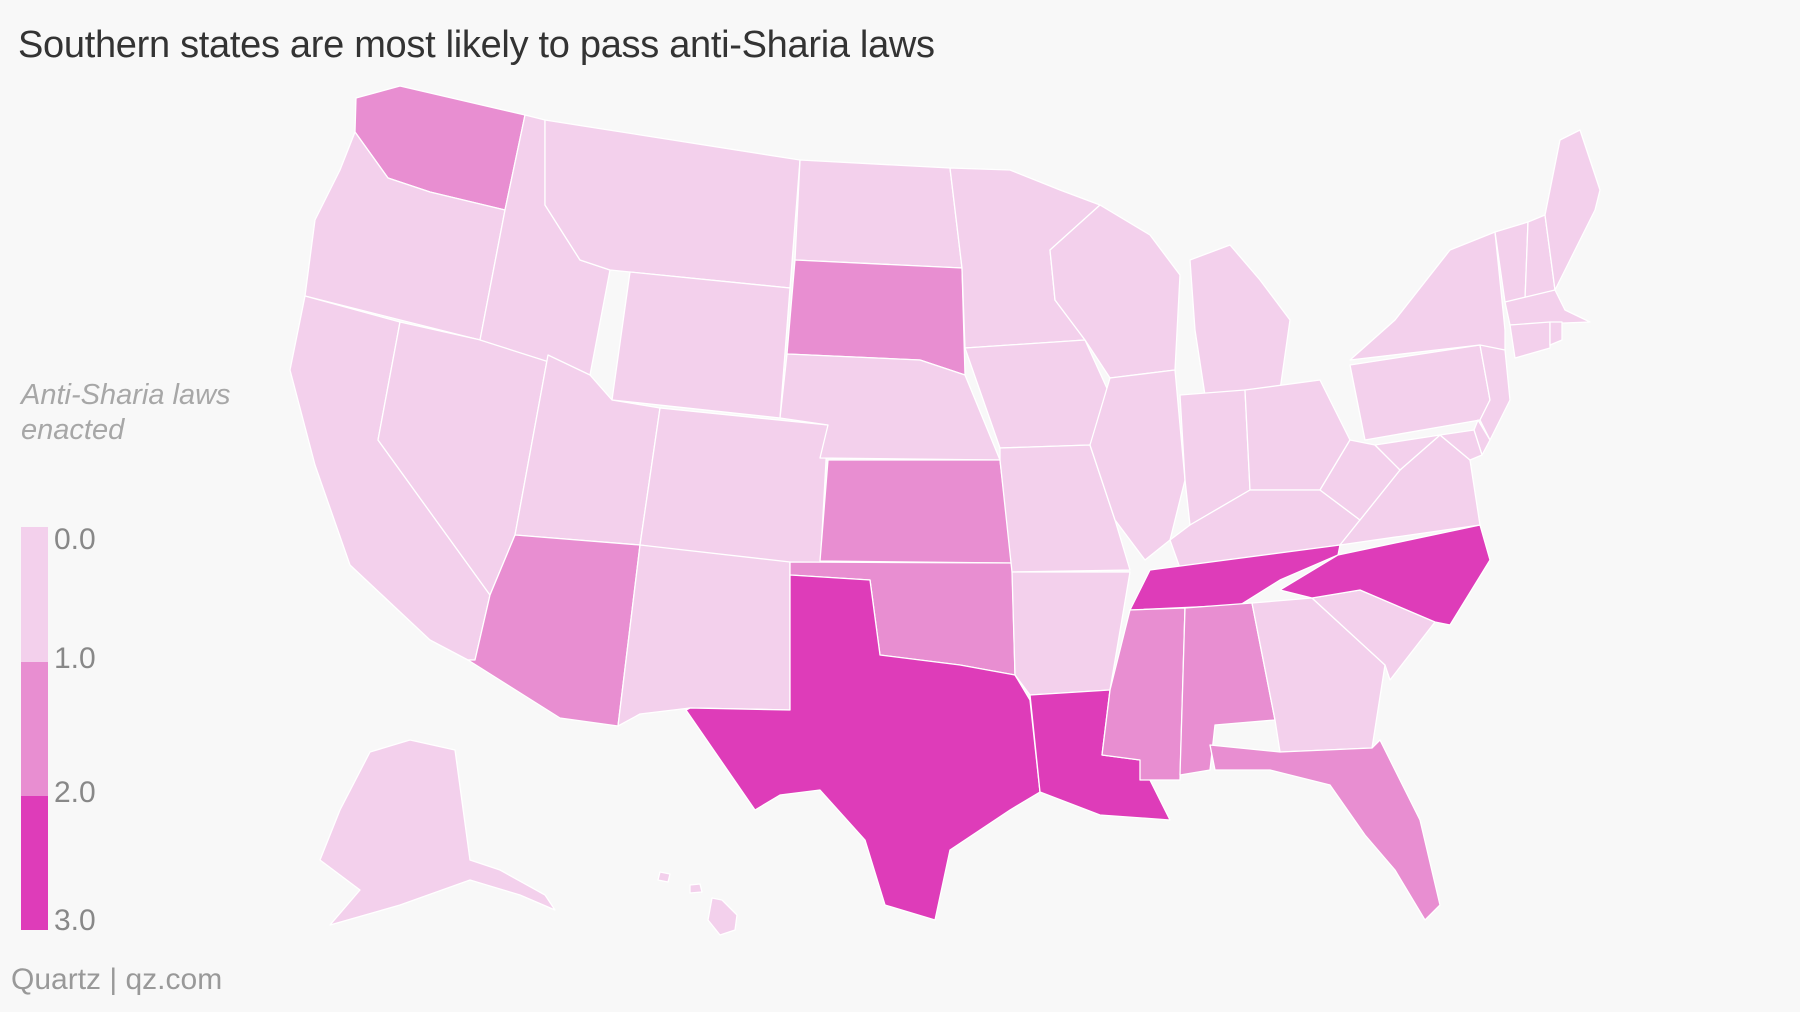 This screenshot has height=1012, width=1800. What do you see at coordinates (75, 792) in the screenshot?
I see `legend-tick-2: 2.0` at bounding box center [75, 792].